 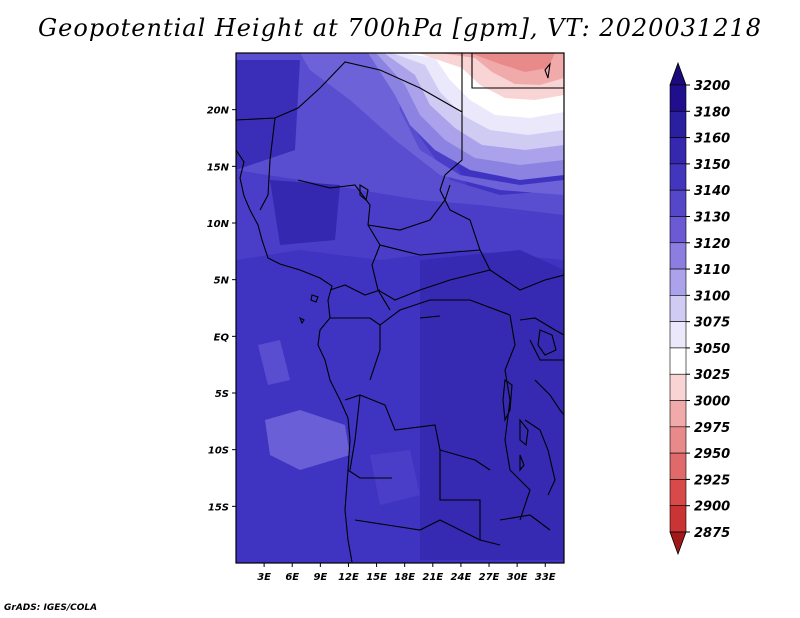 What do you see at coordinates (264, 577) in the screenshot?
I see `lon-tick-label: 3E` at bounding box center [264, 577].